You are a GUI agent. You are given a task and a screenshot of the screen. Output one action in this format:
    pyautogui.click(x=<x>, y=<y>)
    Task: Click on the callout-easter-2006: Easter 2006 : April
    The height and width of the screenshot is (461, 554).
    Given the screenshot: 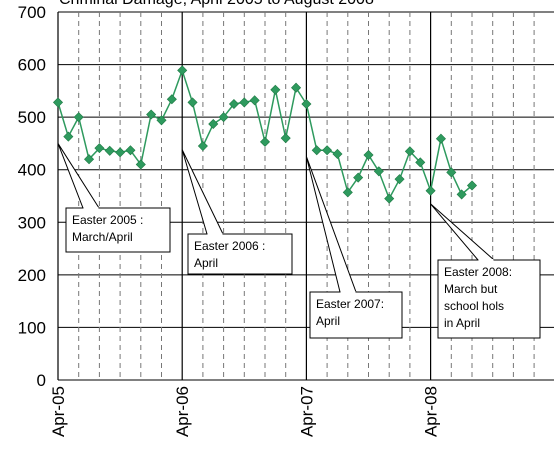 What is the action you would take?
    pyautogui.click(x=237, y=212)
    